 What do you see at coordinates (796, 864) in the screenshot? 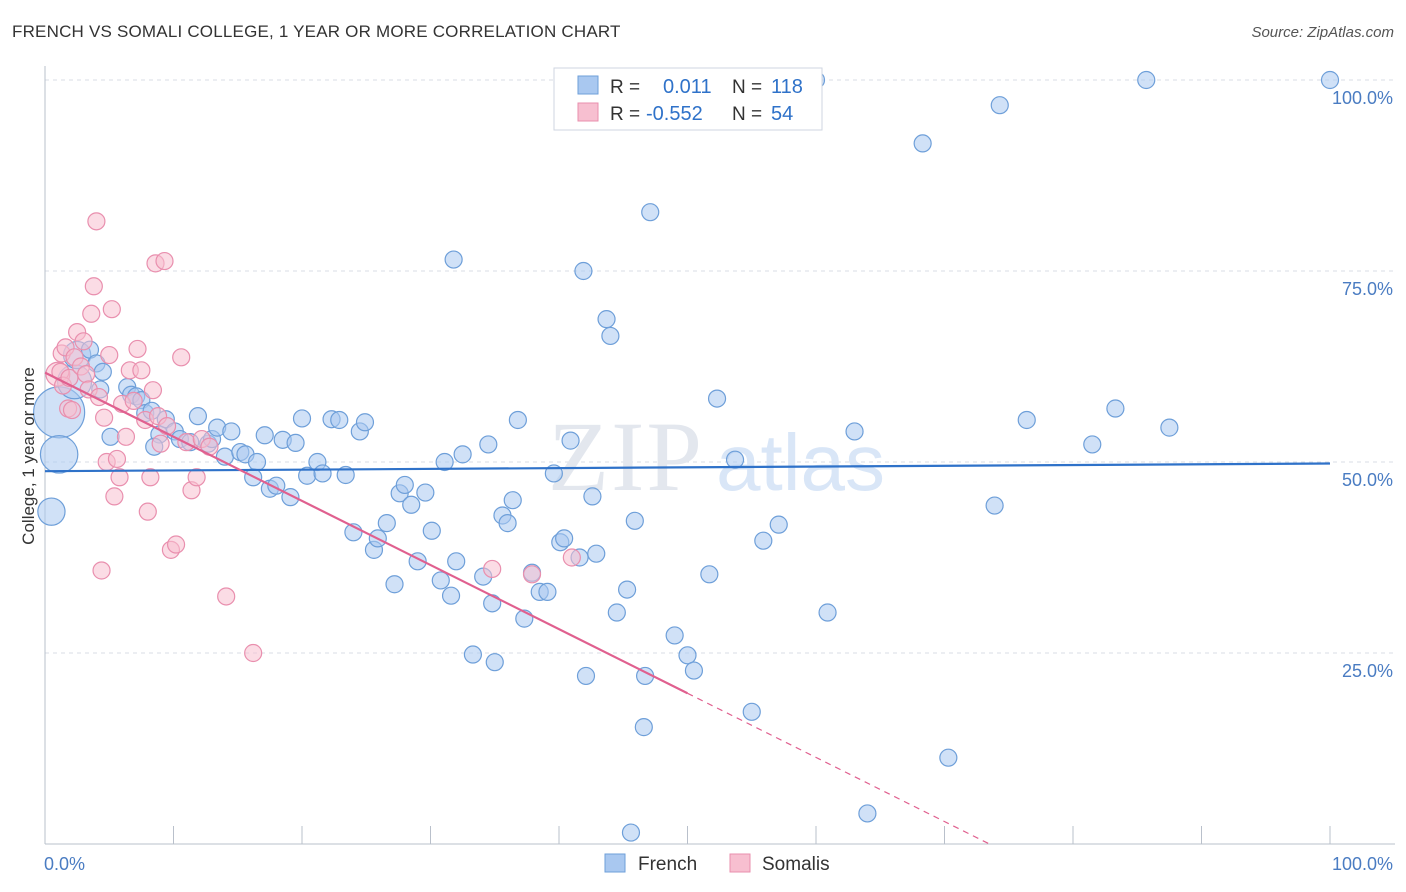
I see `legend-bottom-somalis: Somalis` at bounding box center [796, 864].